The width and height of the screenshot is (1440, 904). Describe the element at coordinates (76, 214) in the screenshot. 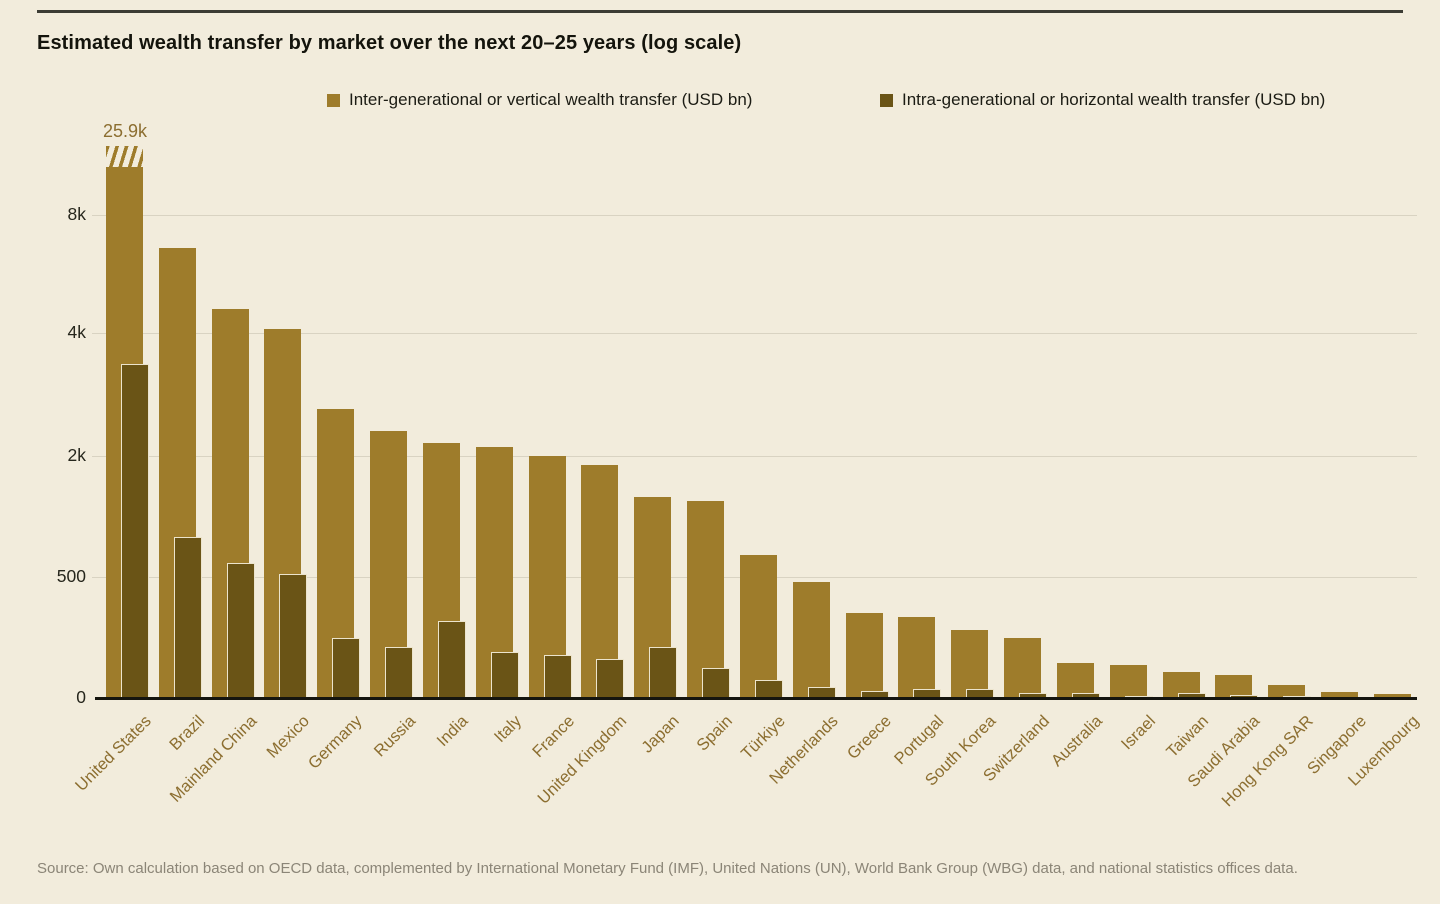

I see `y-axis-tick-8k: 8k` at that location.